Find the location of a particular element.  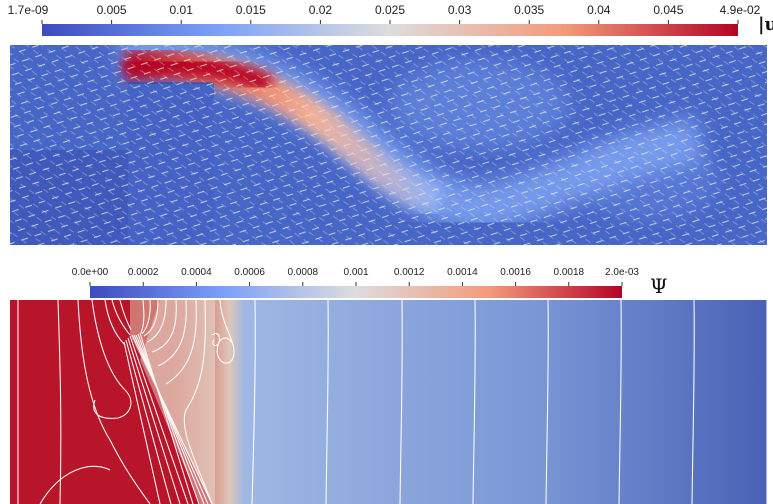

bottom-tick-label: 2.0e-03 is located at coordinates (622, 272).